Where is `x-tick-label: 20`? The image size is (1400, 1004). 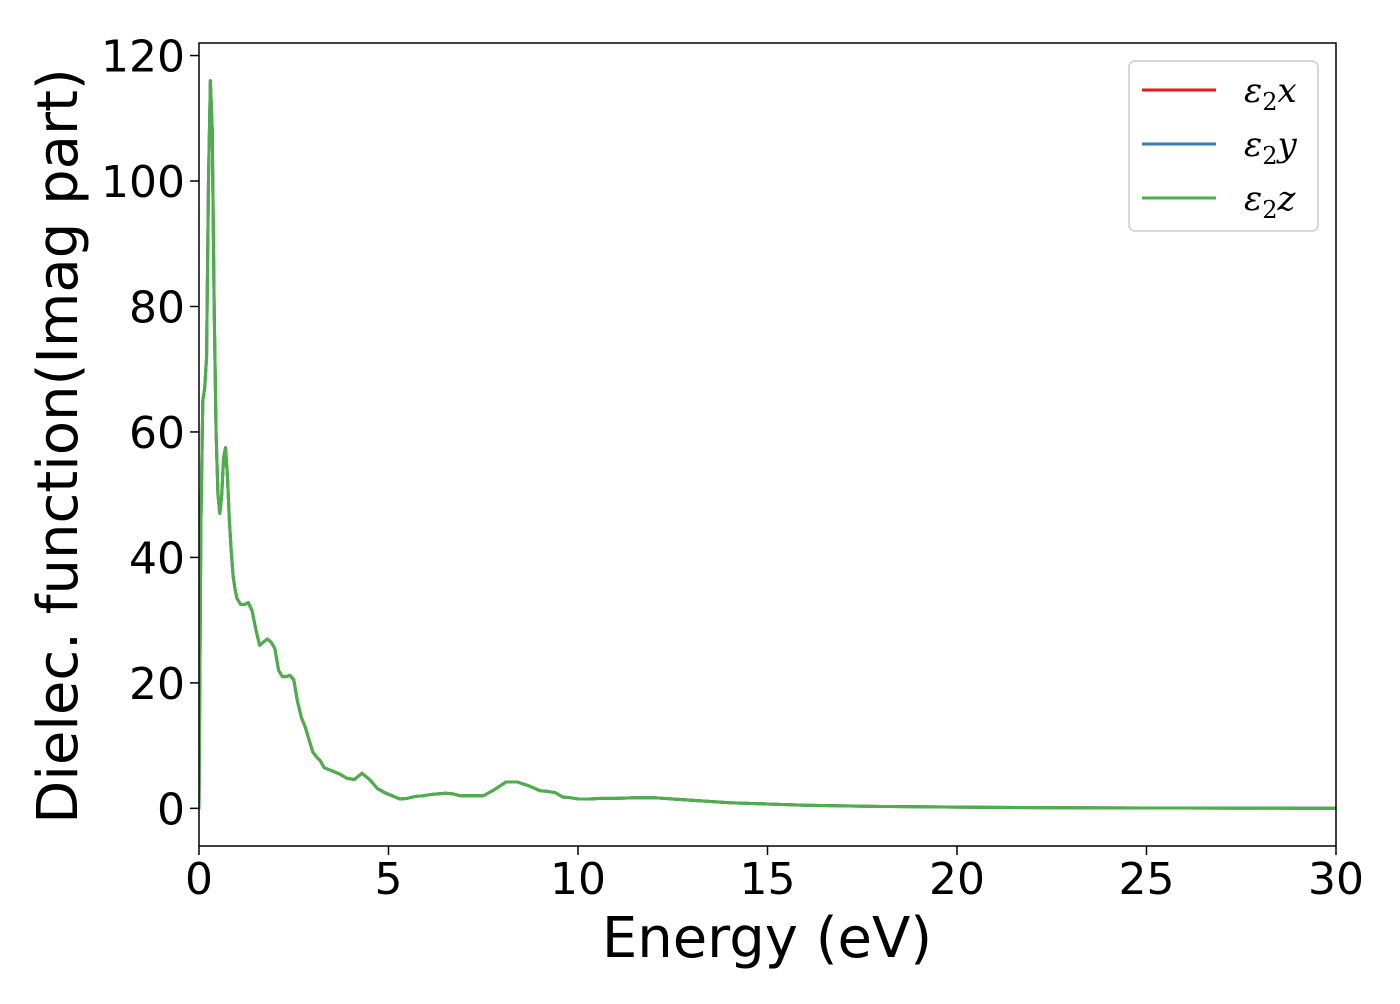 x-tick-label: 20 is located at coordinates (957, 879).